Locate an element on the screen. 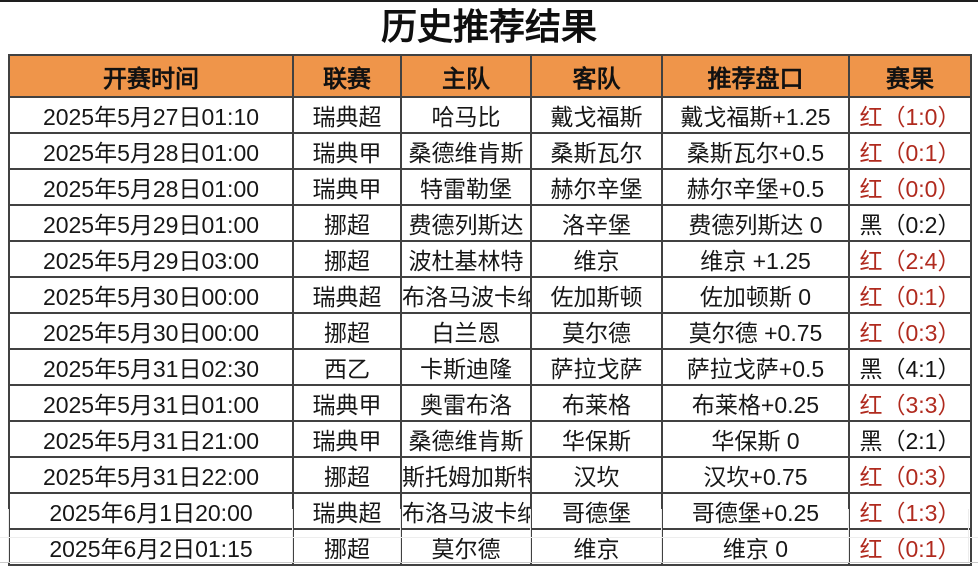 The height and width of the screenshot is (566, 978). cell-handicap: 维京 +1.25 is located at coordinates (755, 259).